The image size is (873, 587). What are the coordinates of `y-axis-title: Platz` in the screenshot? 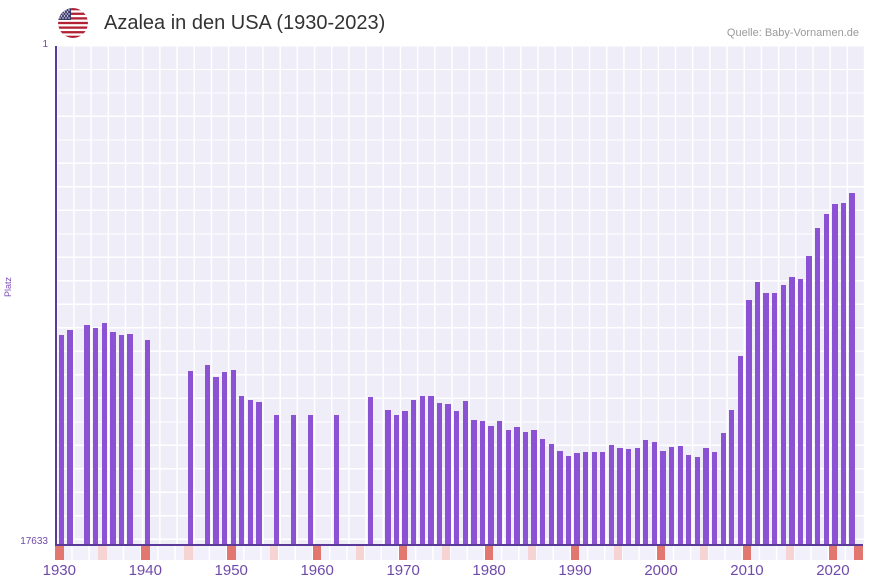 It's located at (8, 287).